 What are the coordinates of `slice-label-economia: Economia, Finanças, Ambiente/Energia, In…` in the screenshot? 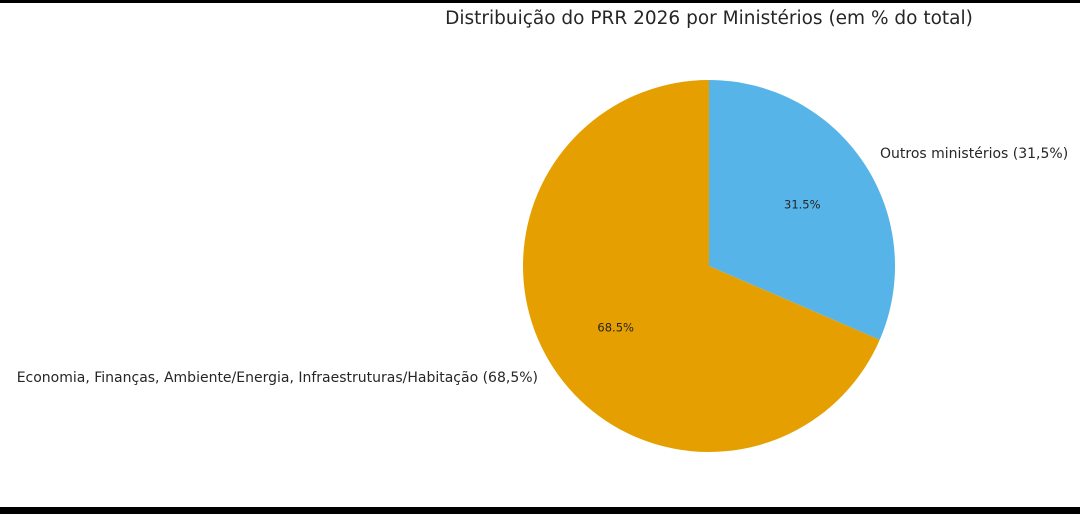 It's located at (277, 378).